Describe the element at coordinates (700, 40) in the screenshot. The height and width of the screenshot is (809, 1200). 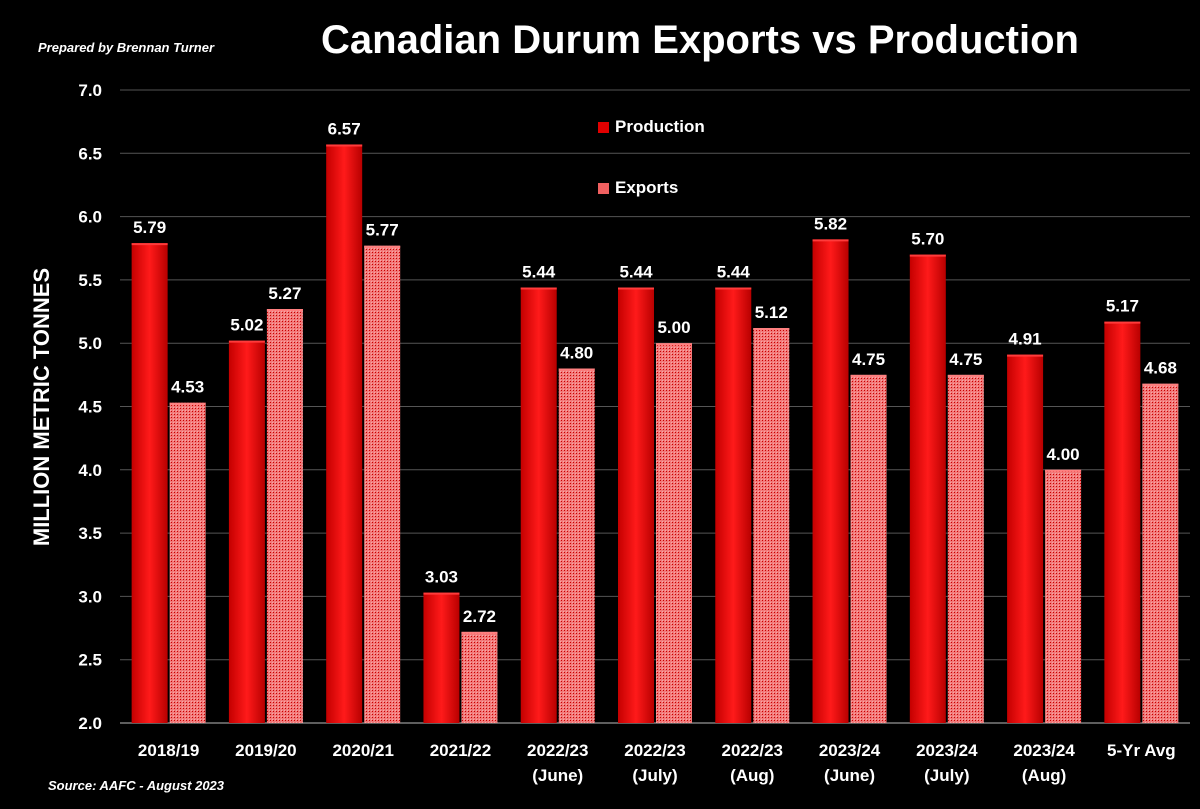
I see `chart-title: Canadian Durum Exports vs Production` at that location.